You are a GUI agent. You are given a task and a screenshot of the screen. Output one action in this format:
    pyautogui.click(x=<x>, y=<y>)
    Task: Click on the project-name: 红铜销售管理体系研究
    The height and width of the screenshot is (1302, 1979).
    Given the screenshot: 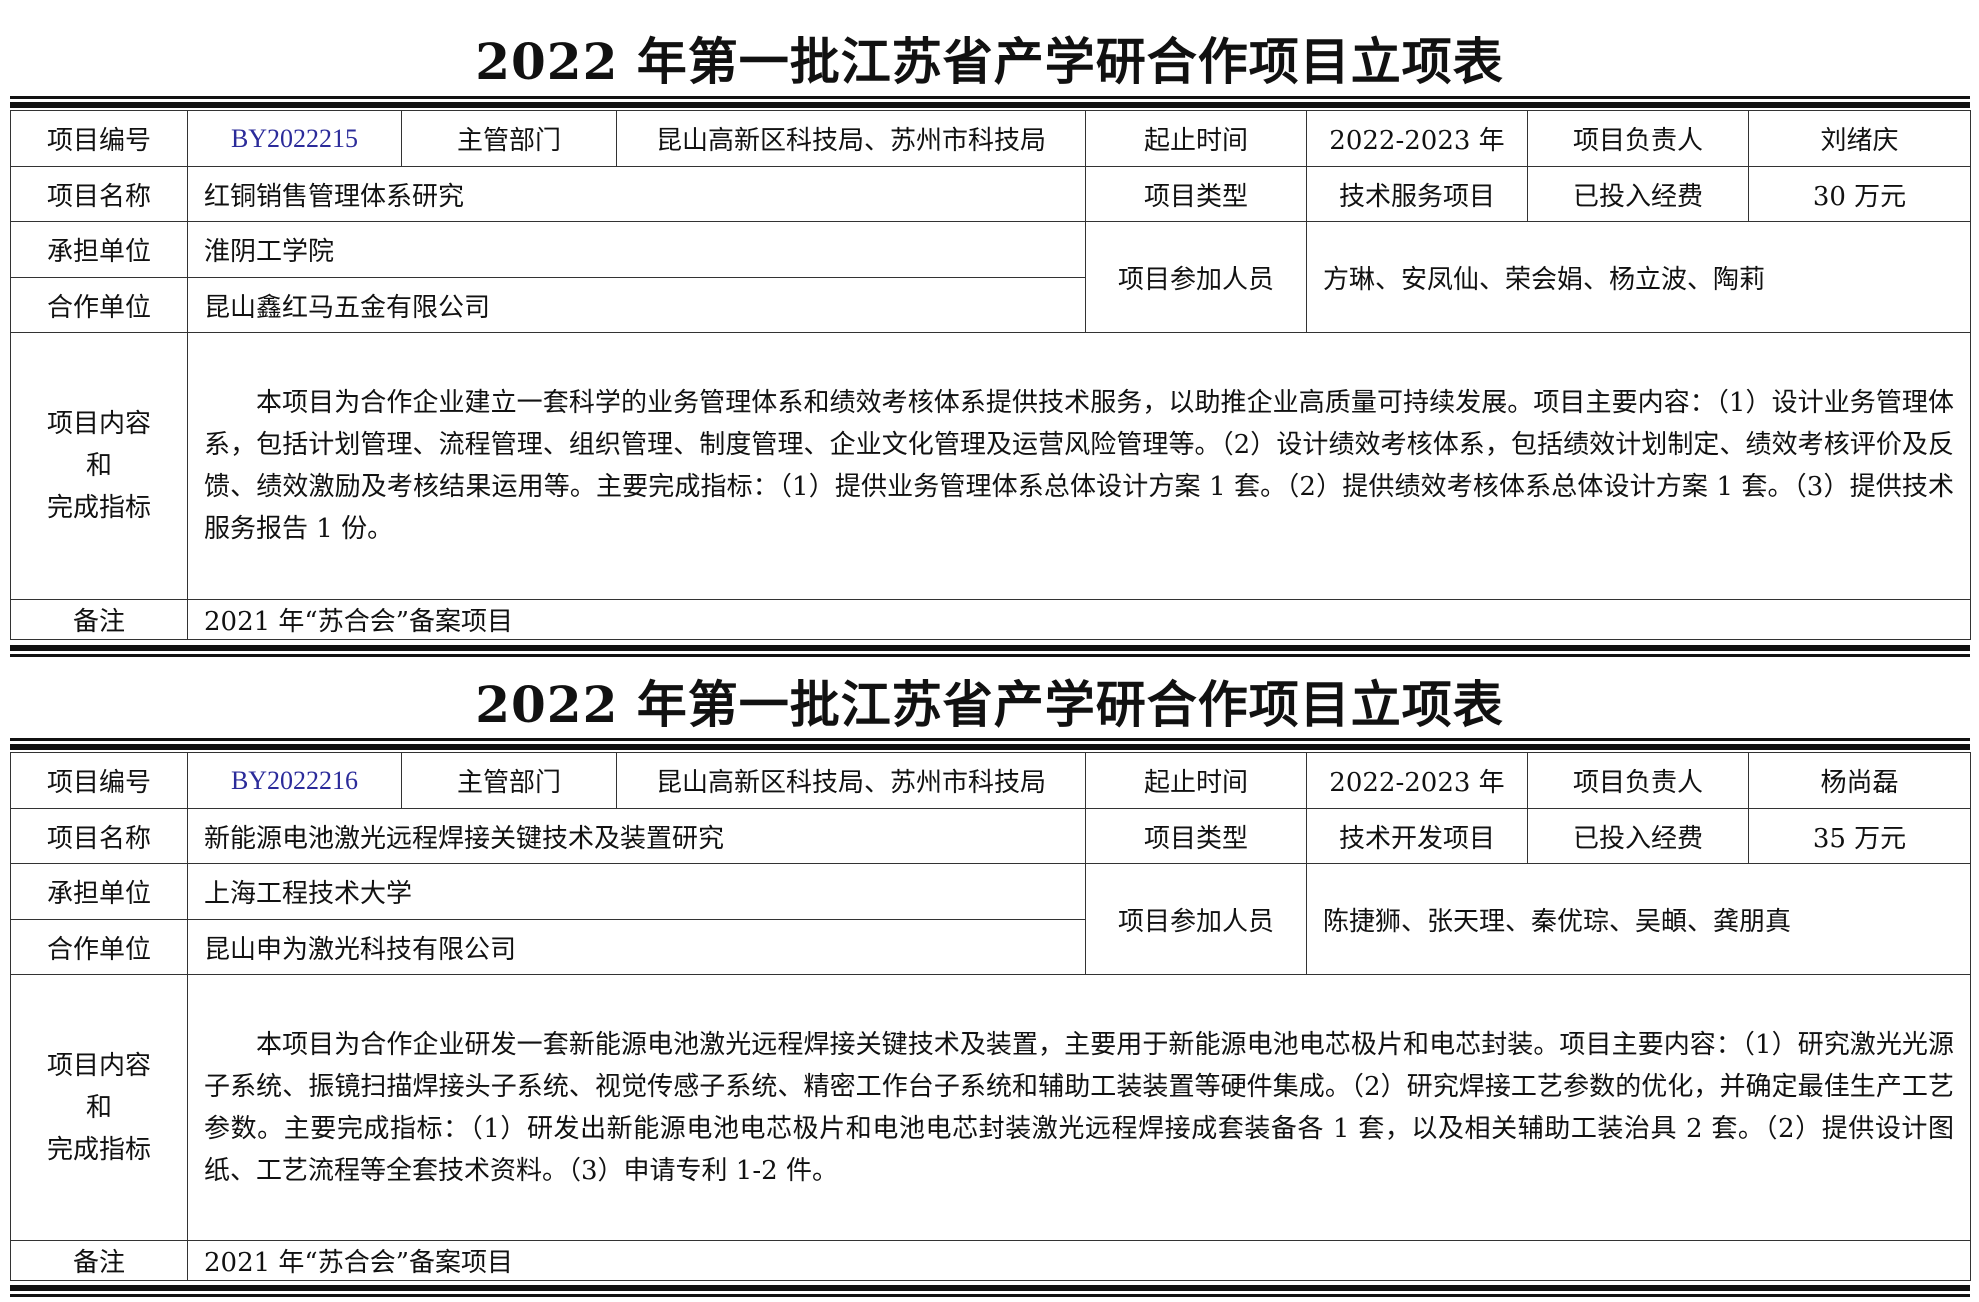 What is the action you would take?
    pyautogui.click(x=636, y=194)
    